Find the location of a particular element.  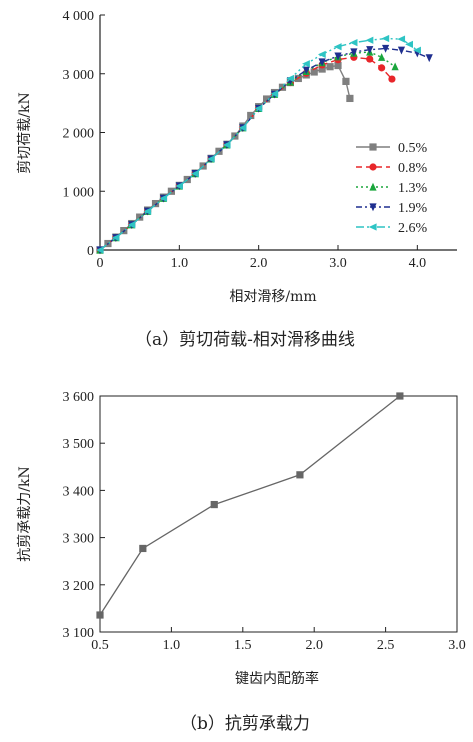

legend-label: 2.6% is located at coordinates (413, 228).